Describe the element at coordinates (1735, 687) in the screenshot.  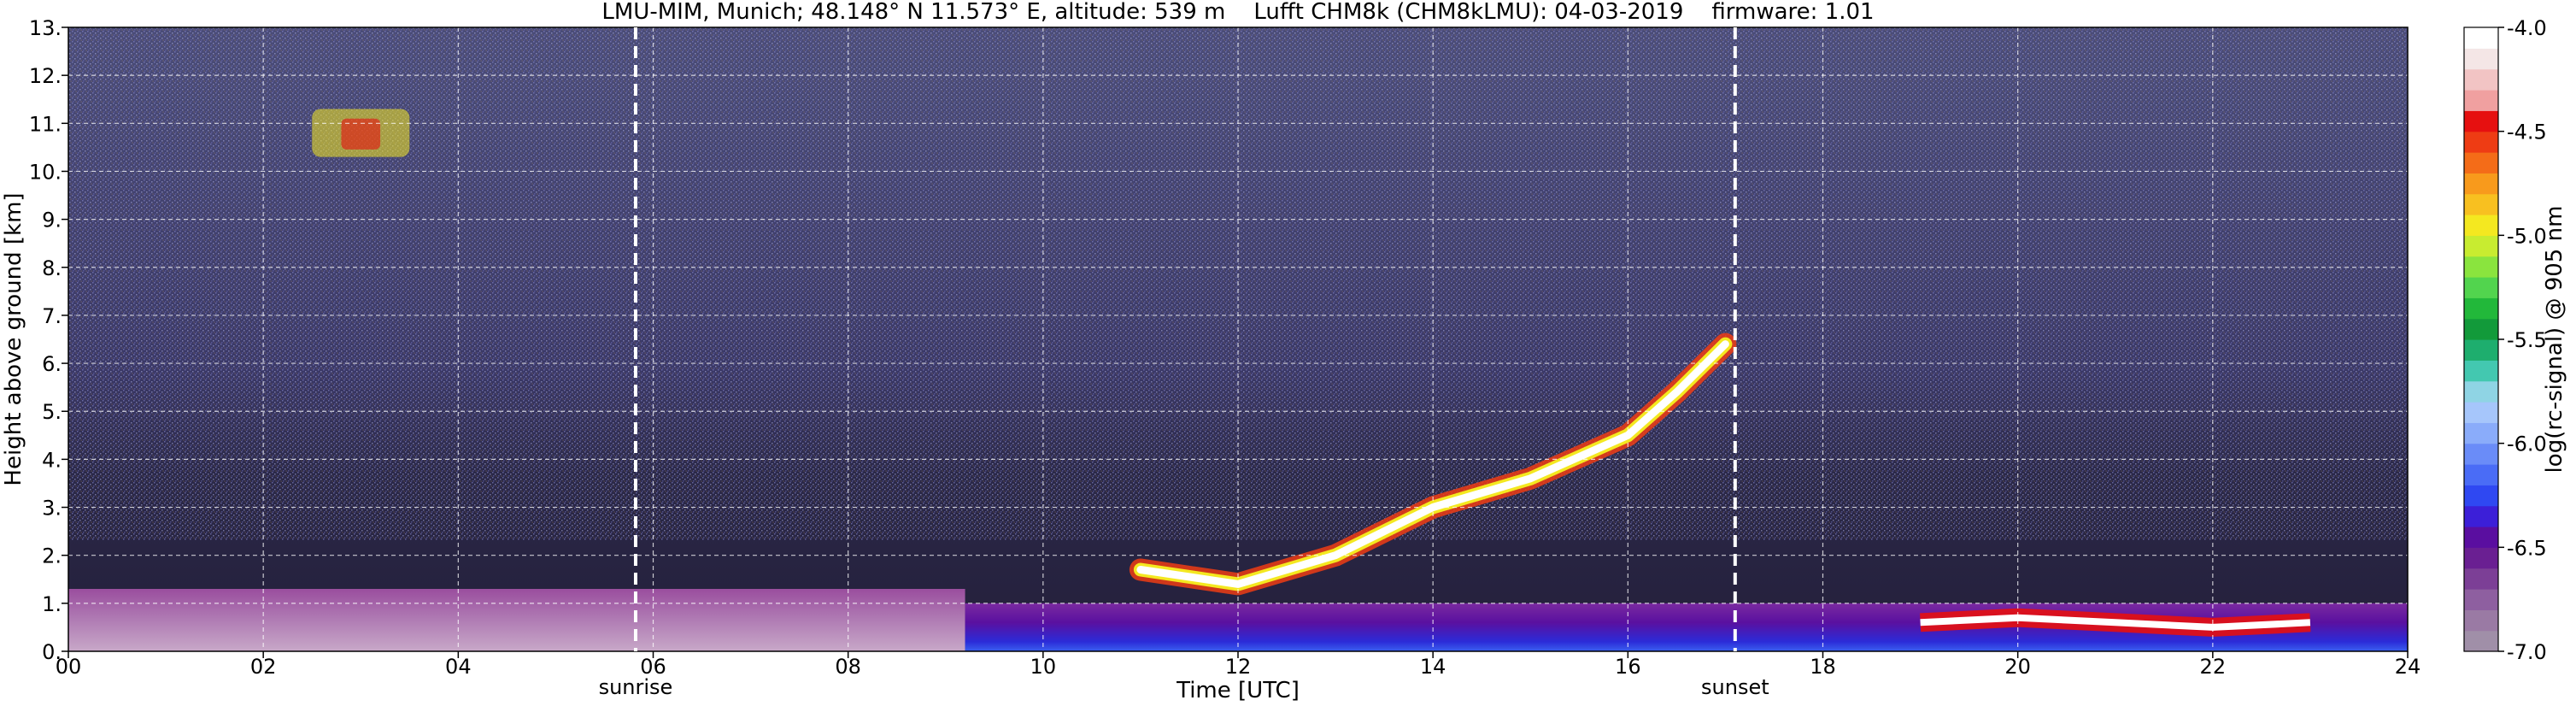
I see `sunset-label: sunset` at that location.